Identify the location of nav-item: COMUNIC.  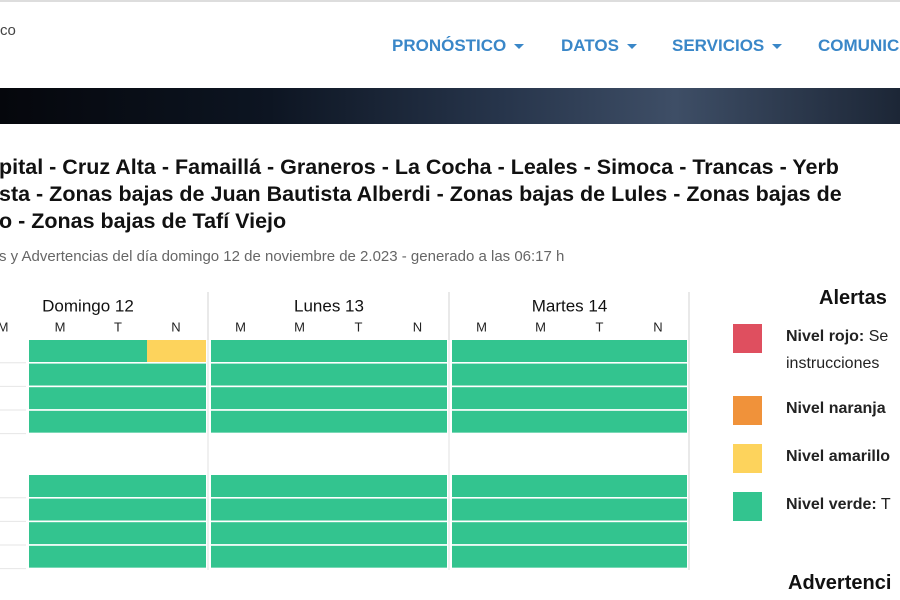
(858, 46).